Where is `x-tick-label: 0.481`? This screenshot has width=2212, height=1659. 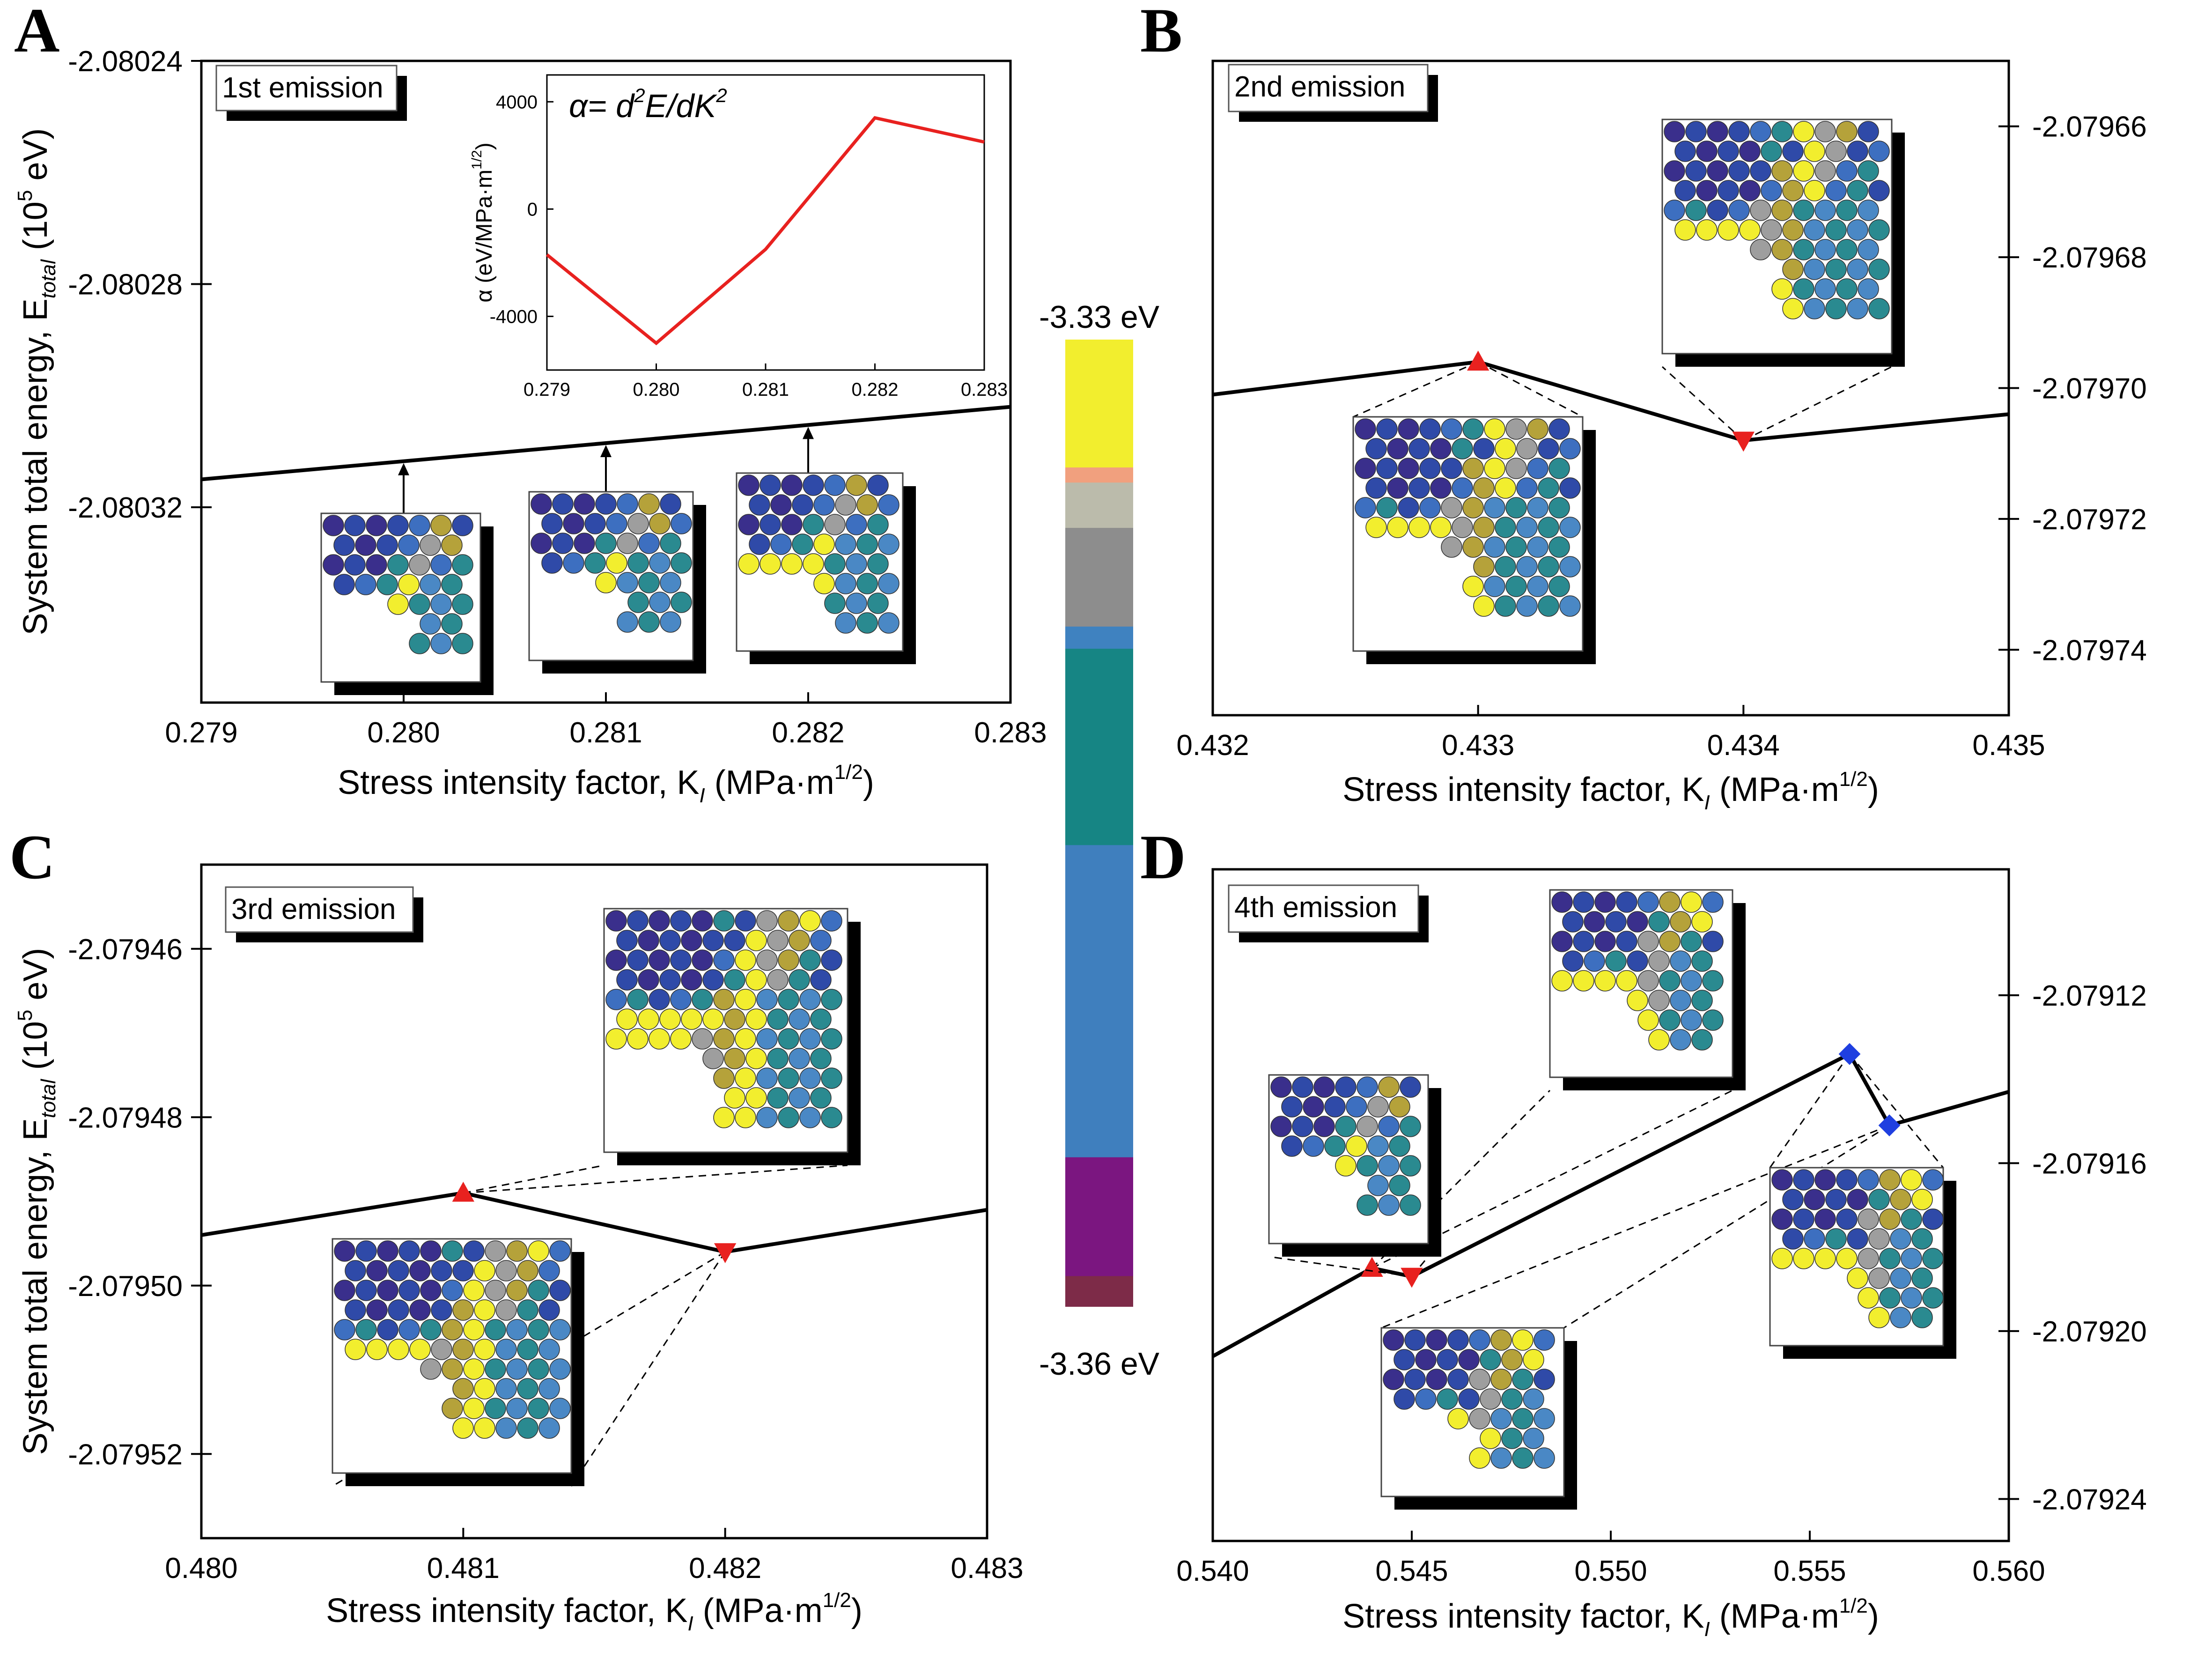
x-tick-label: 0.481 is located at coordinates (464, 1568).